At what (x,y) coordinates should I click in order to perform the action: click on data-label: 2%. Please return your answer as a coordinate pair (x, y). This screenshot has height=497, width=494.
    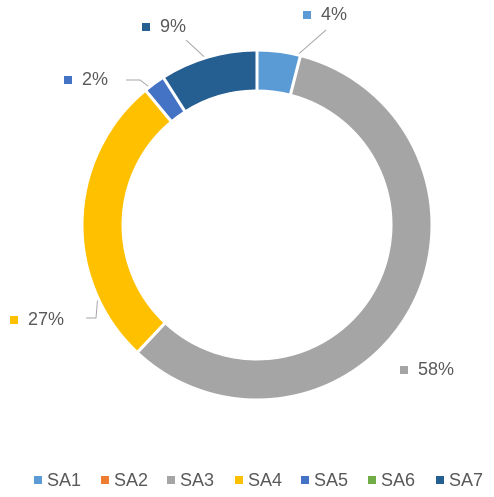
    Looking at the image, I should click on (95, 79).